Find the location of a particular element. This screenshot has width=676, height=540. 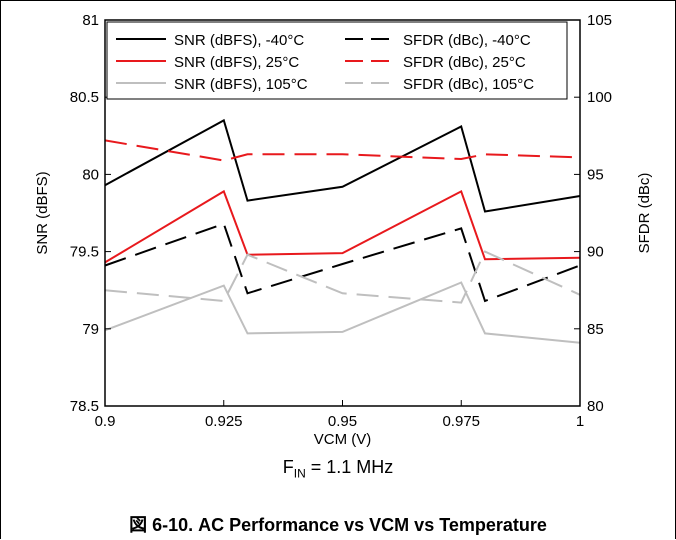

y2-tick-label: 85 is located at coordinates (595, 329).